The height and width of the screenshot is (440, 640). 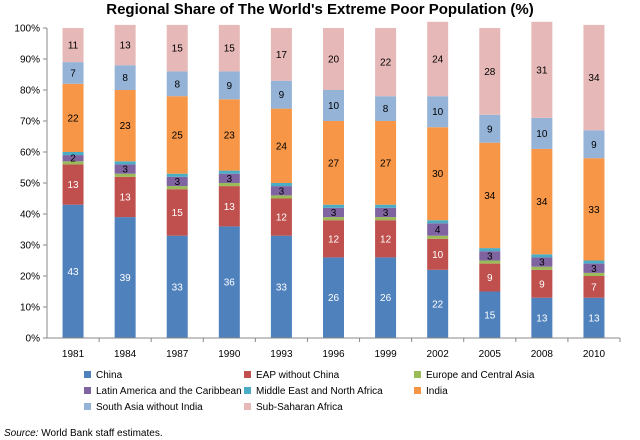 What do you see at coordinates (437, 391) in the screenshot?
I see `legend-label: India` at bounding box center [437, 391].